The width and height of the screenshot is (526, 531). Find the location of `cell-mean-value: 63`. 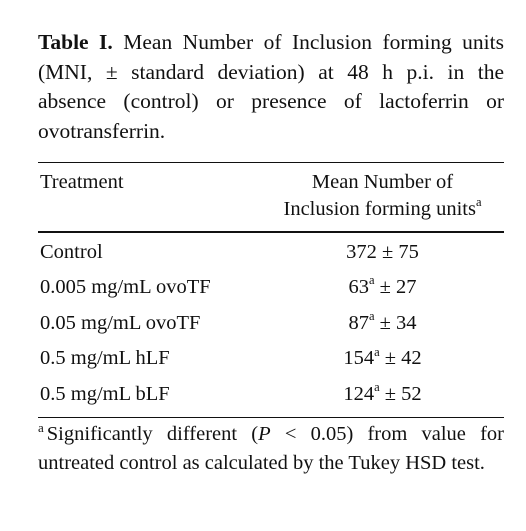

cell-mean-value: 63 is located at coordinates (358, 287).